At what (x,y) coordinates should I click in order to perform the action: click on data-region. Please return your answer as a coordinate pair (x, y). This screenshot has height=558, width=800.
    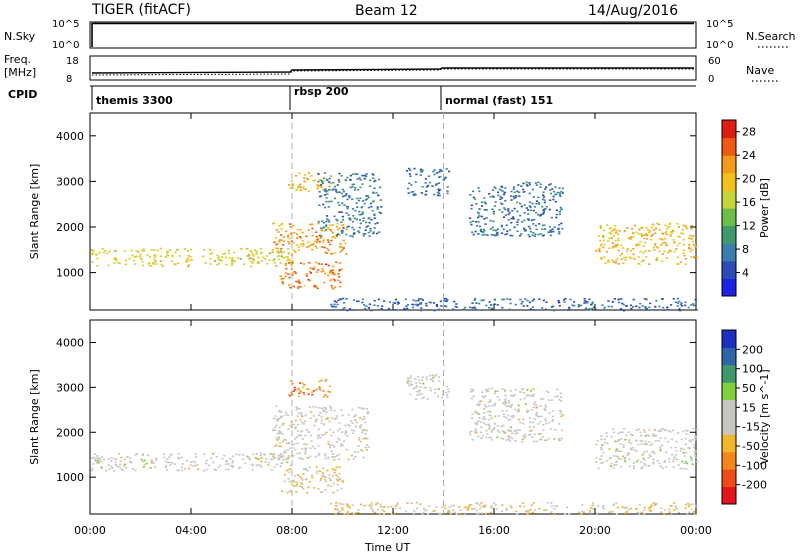
    Looking at the image, I should click on (192, 257).